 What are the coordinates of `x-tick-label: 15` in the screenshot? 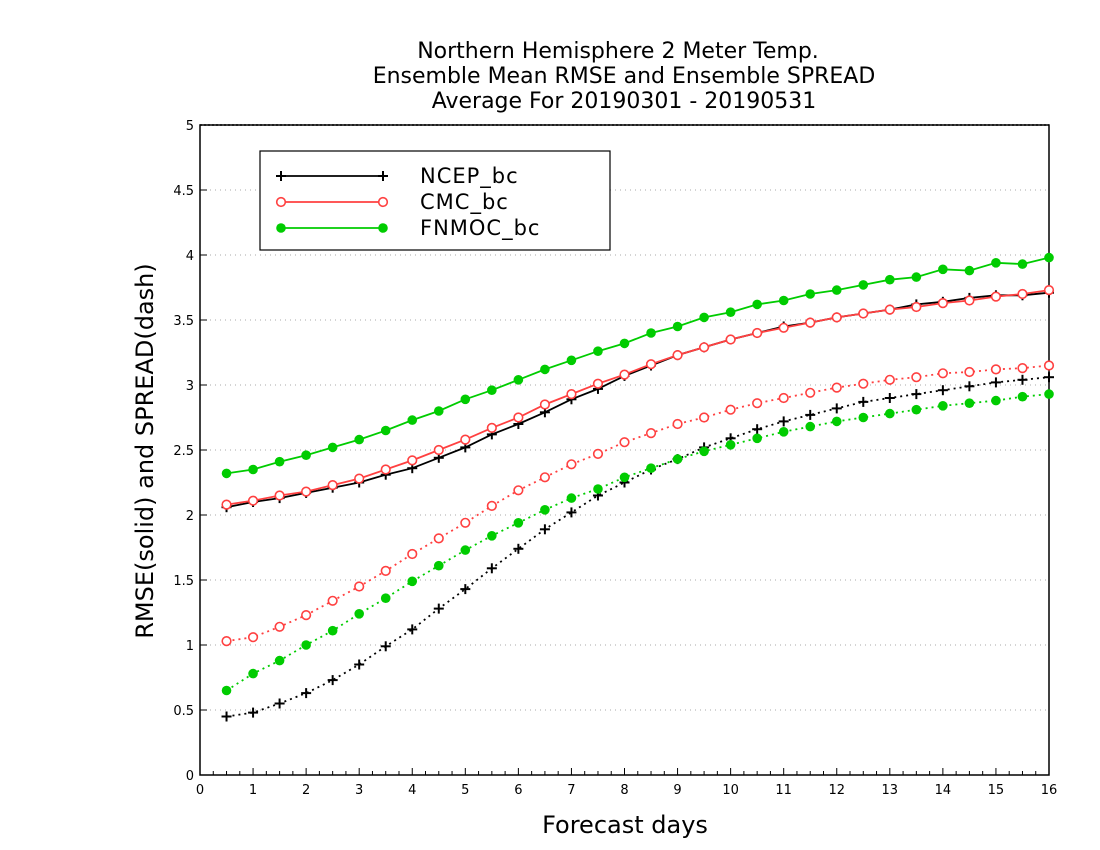 It's located at (996, 790).